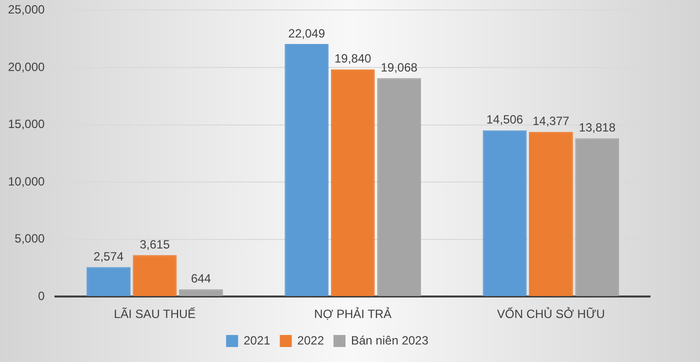 Image resolution: width=700 pixels, height=362 pixels. Describe the element at coordinates (310, 340) in the screenshot. I see `legend-label: 2022` at that location.